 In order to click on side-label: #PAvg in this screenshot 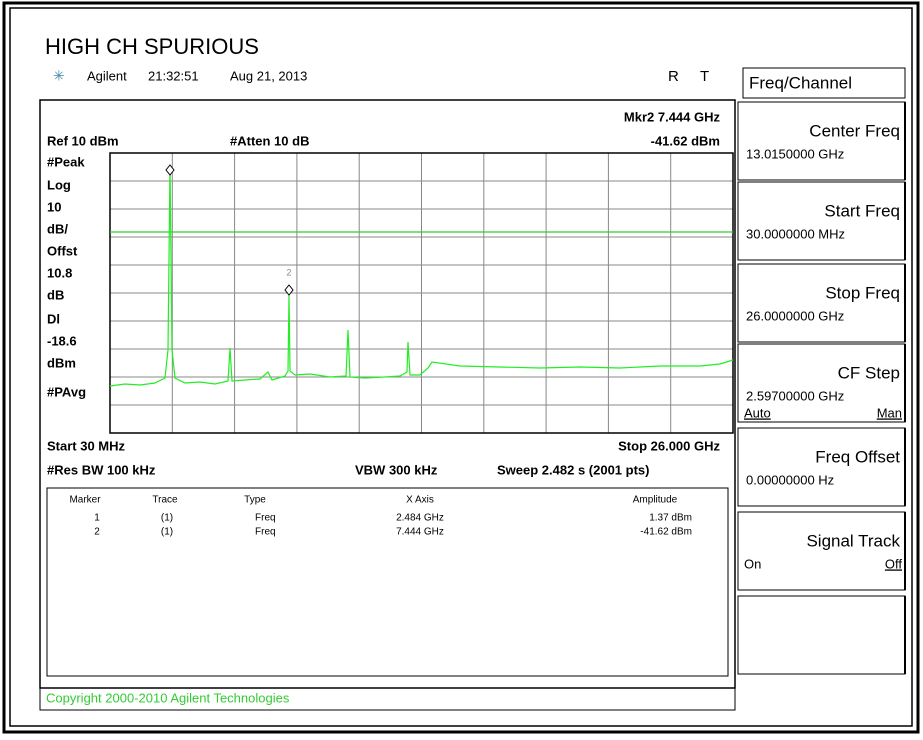, I will do `click(66, 391)`.